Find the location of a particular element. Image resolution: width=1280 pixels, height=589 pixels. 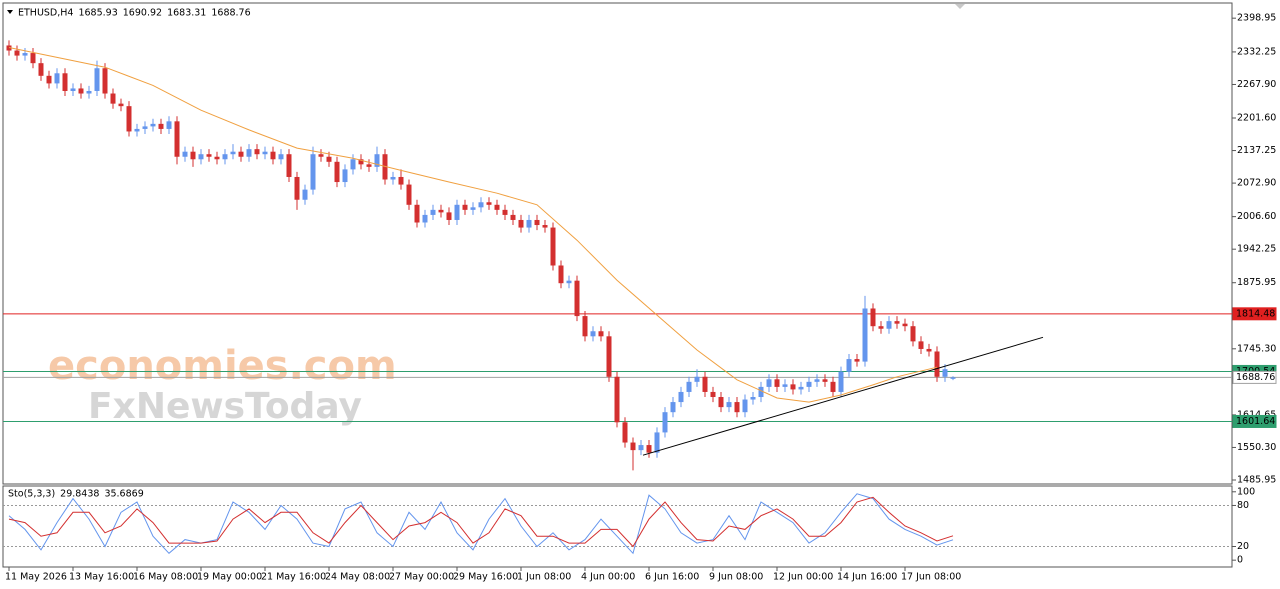

panel-title: Sto(5,3,3) is located at coordinates (31, 494).